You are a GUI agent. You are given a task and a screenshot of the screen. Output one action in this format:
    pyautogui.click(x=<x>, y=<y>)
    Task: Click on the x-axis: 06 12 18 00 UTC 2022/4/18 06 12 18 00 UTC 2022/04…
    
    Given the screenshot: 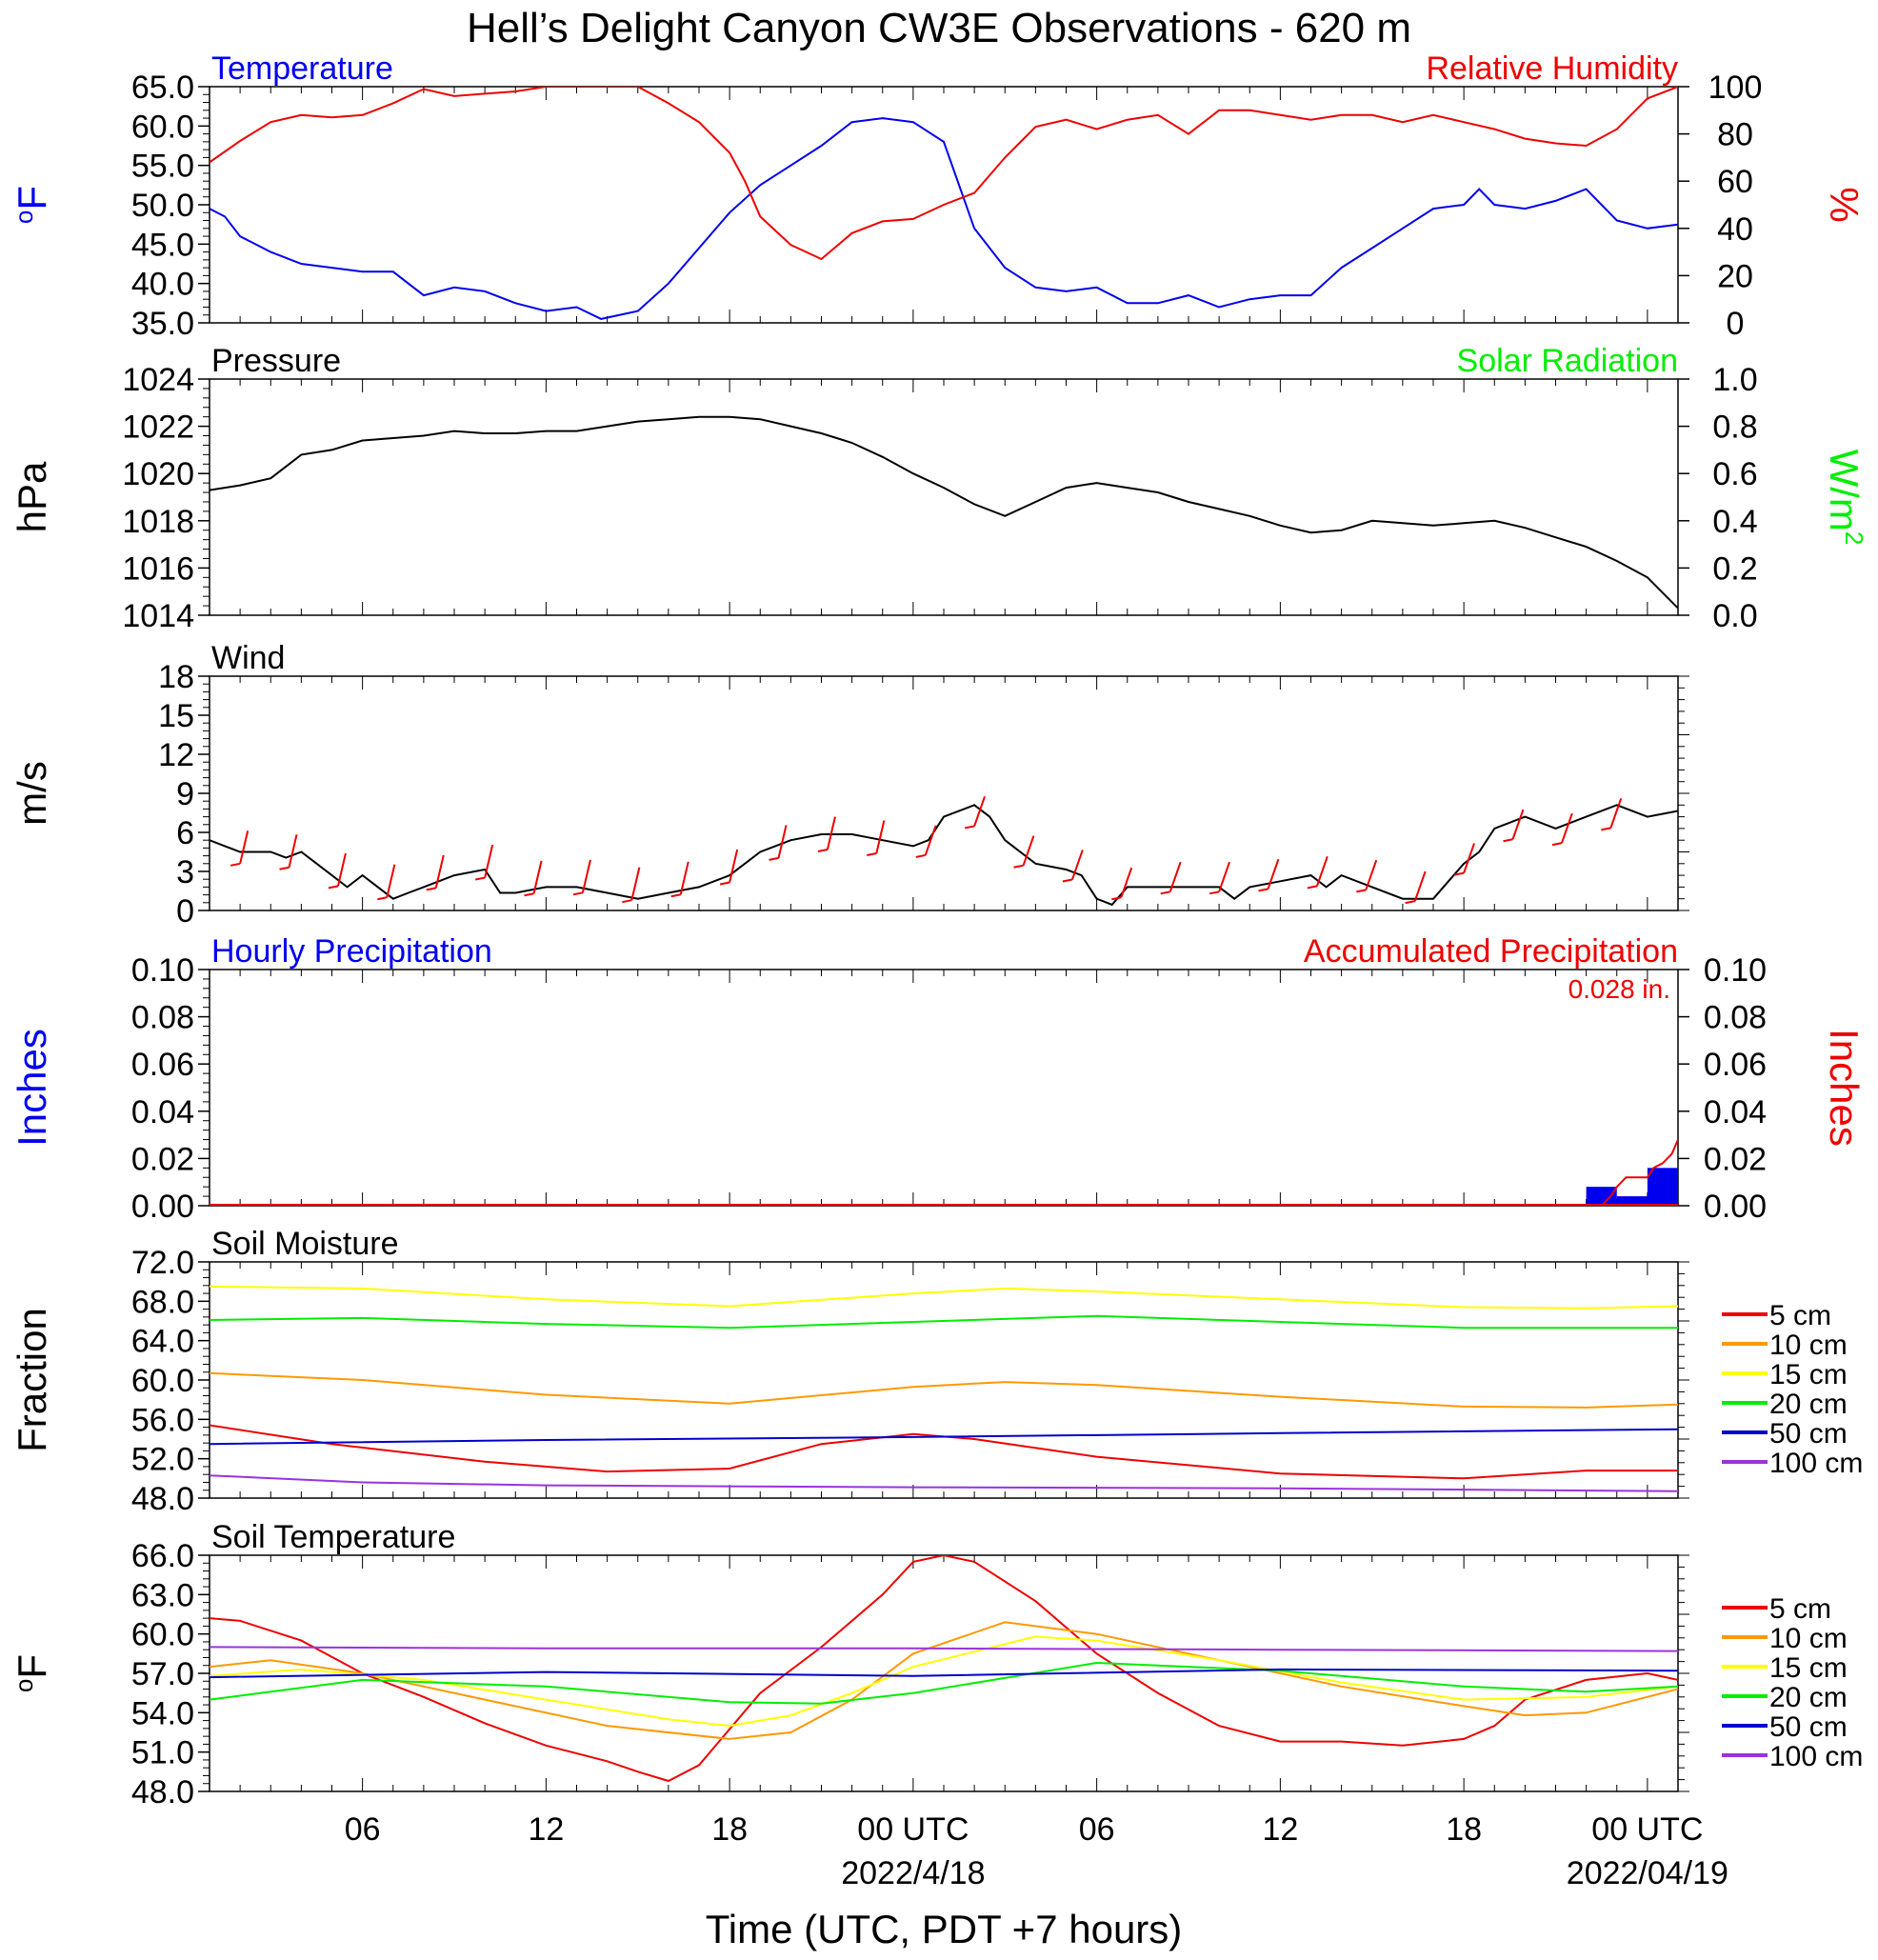 What is the action you would take?
    pyautogui.click(x=1036, y=1851)
    